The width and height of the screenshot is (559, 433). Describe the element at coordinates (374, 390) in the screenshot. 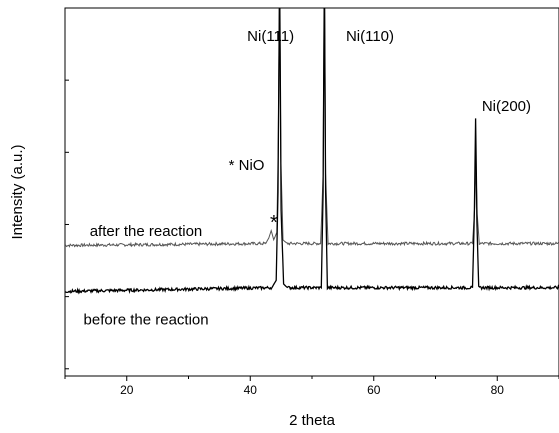

I see `x-tick-label: 60` at that location.